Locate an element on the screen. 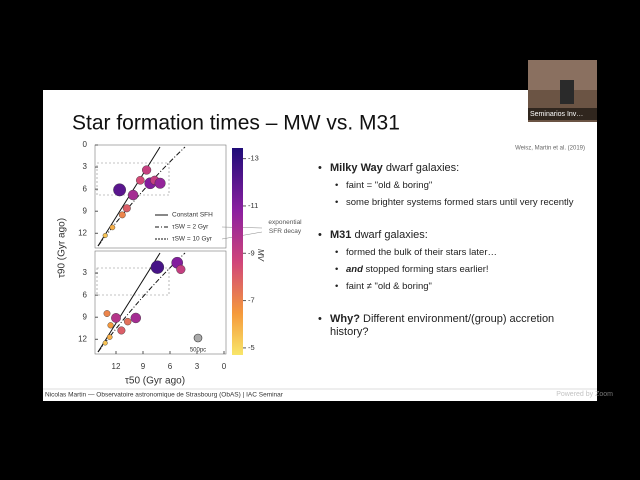 This screenshot has height=480, width=640. x-tick-label: 0 is located at coordinates (224, 366).